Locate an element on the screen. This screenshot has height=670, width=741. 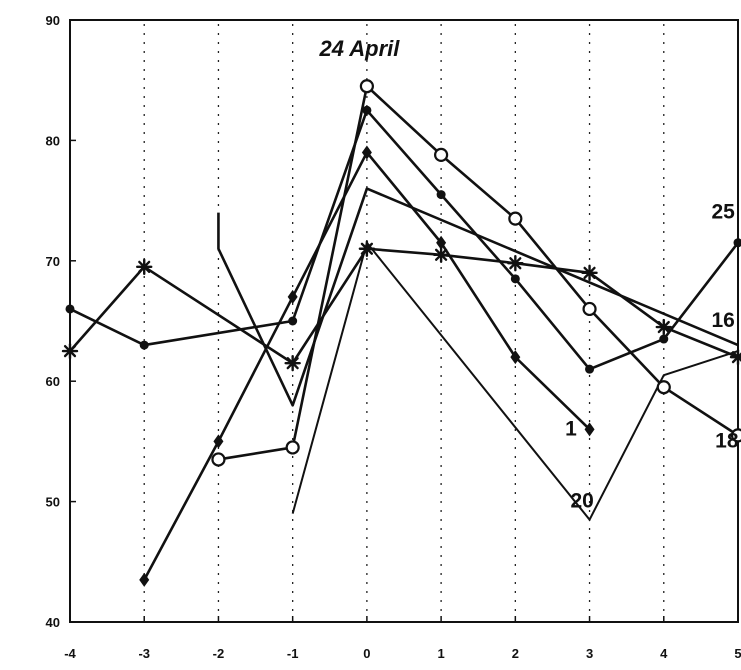
x-tick-label: 3 is located at coordinates (589, 653).